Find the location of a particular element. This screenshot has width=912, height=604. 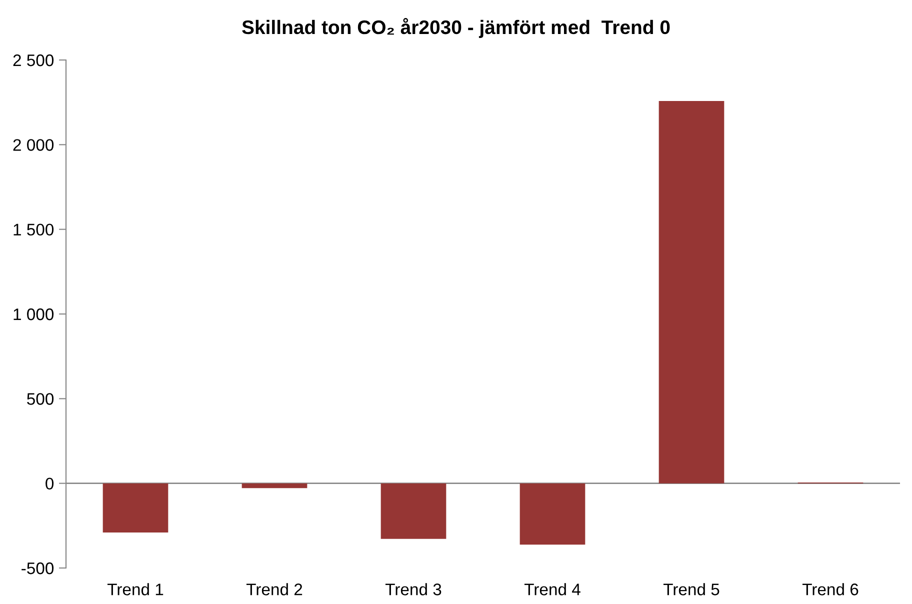

y-tick-label: 1 000 is located at coordinates (34, 314).